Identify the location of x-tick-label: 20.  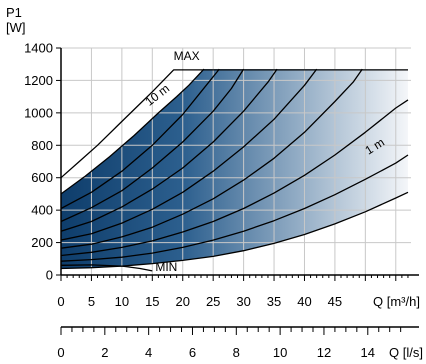
(183, 301).